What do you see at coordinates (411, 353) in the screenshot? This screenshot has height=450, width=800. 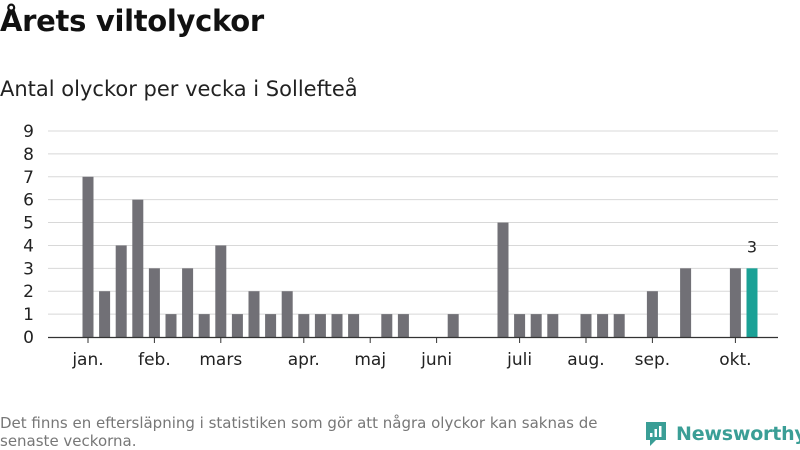 I see `x-axis-ticks: jan. feb. mars apr. maj juni juli aug. sep. okt.` at bounding box center [411, 353].